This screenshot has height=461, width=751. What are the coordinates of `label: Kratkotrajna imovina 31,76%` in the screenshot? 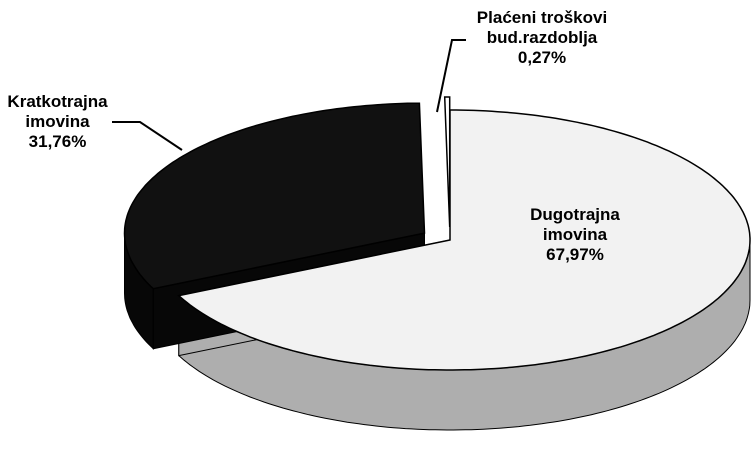 It's located at (57, 122).